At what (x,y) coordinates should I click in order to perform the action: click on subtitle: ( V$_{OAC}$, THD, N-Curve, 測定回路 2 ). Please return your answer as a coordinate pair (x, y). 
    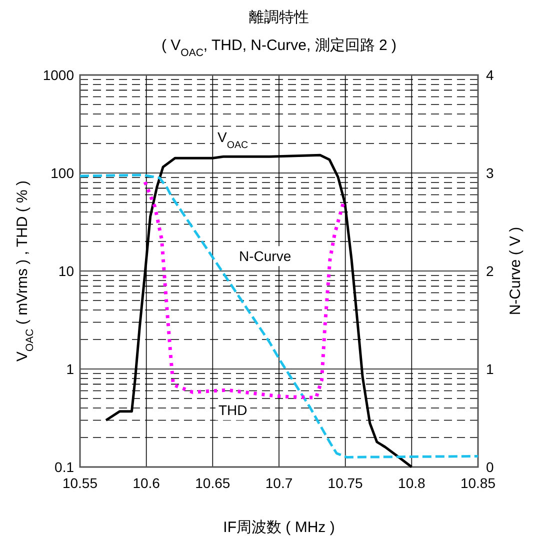
    Looking at the image, I should click on (279, 48).